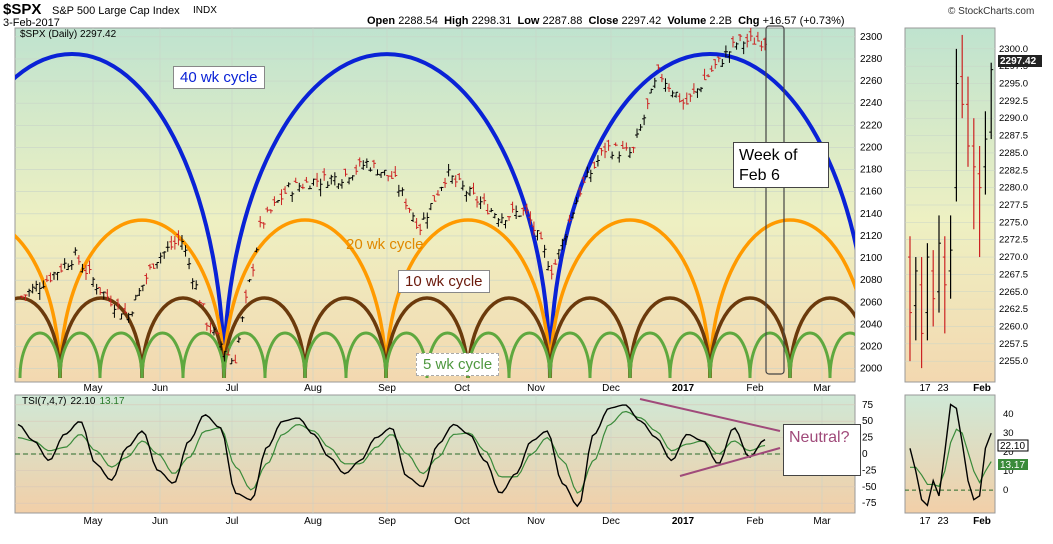 This screenshot has width=1053, height=544. I want to click on price-legend: $SPX (Daily) 2297.42, so click(68, 34).